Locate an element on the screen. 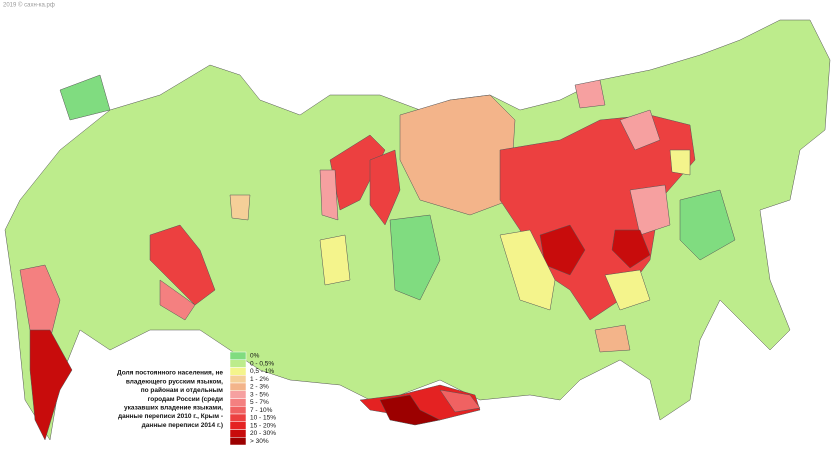 This screenshot has height=455, width=840. legend-title-line: владеющего русским языком, is located at coordinates (174, 381).